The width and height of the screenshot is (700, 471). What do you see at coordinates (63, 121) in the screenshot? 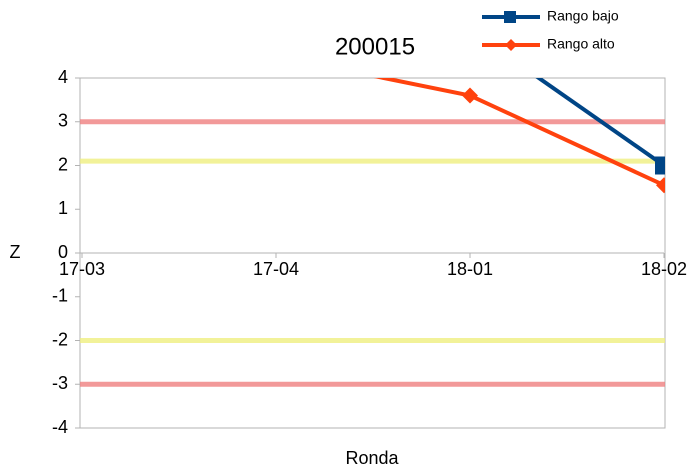
I see `y-tick-label: 3` at bounding box center [63, 121].